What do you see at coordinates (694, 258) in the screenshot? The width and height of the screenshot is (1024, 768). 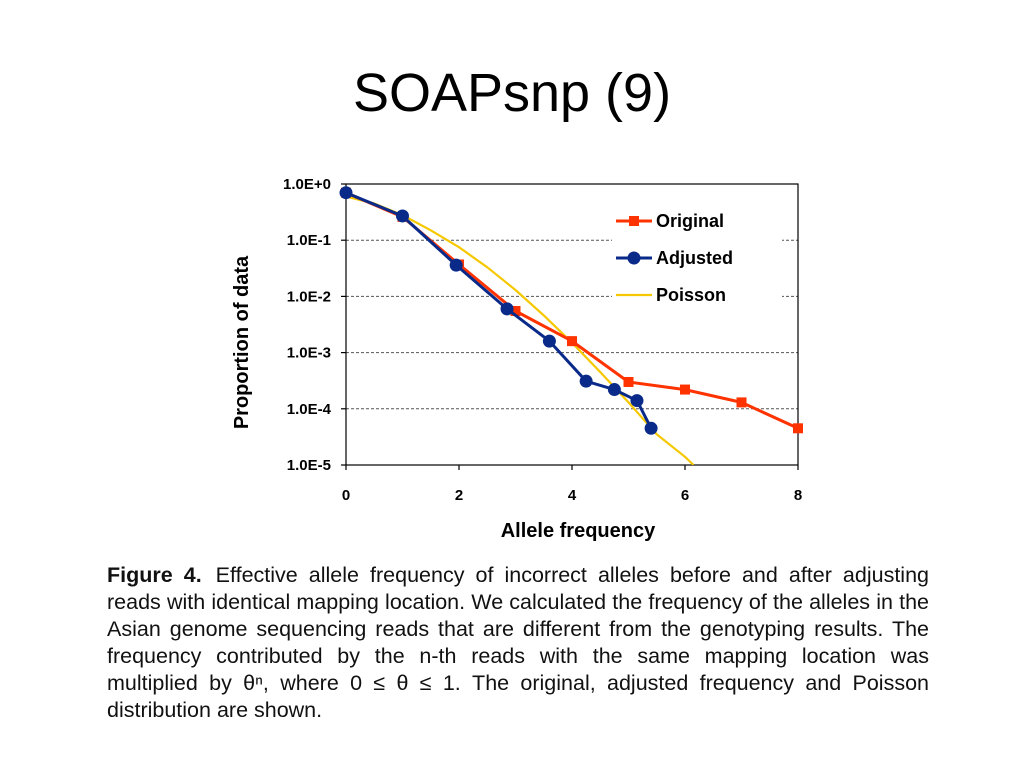 I see `legend-label-adjusted: Adjusted` at bounding box center [694, 258].